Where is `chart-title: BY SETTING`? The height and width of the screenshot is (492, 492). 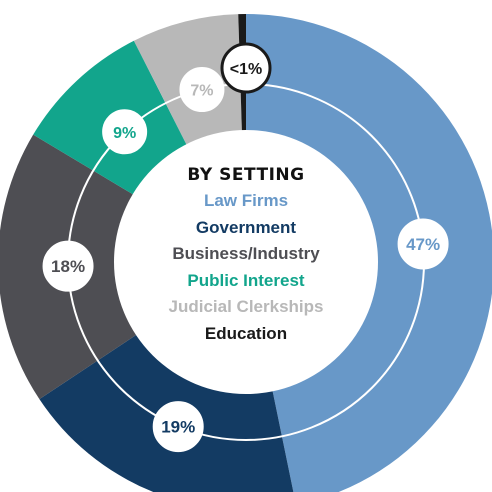 chart-title: BY SETTING is located at coordinates (246, 175).